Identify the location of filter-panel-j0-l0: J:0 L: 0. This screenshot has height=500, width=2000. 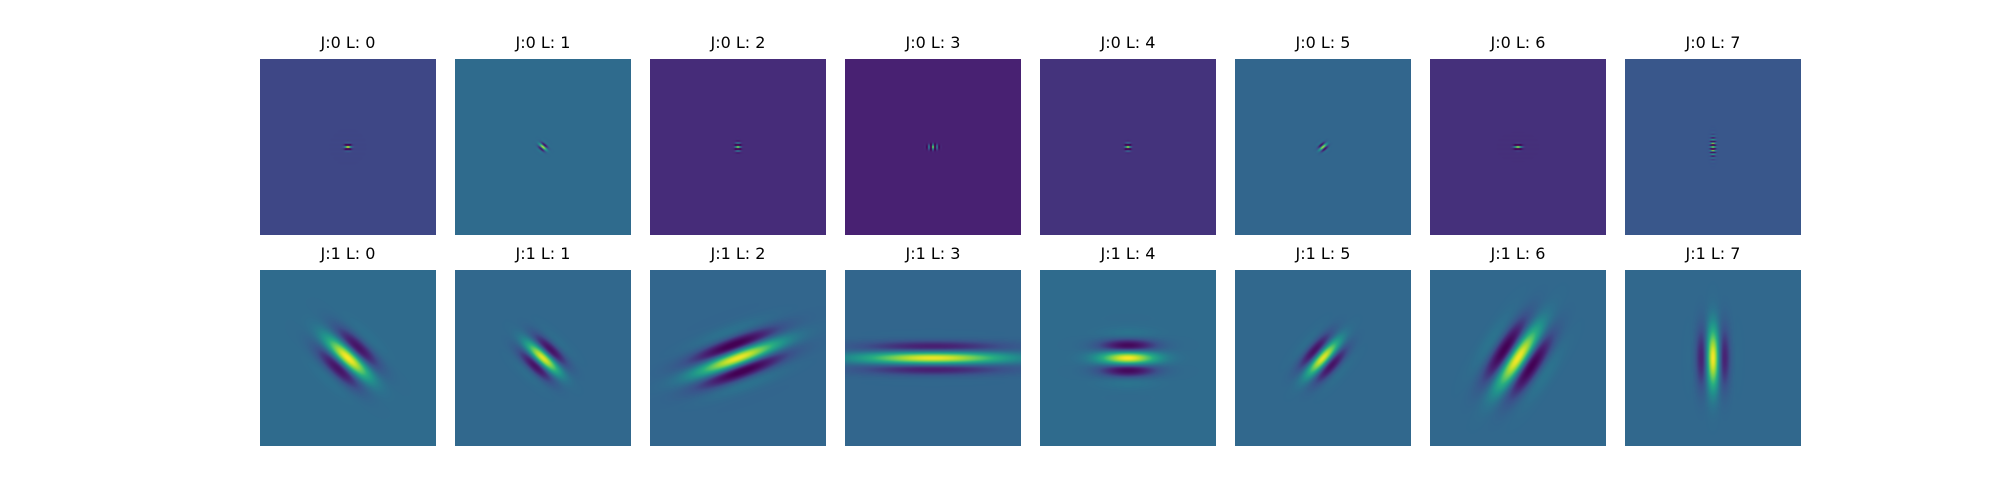
(348, 134).